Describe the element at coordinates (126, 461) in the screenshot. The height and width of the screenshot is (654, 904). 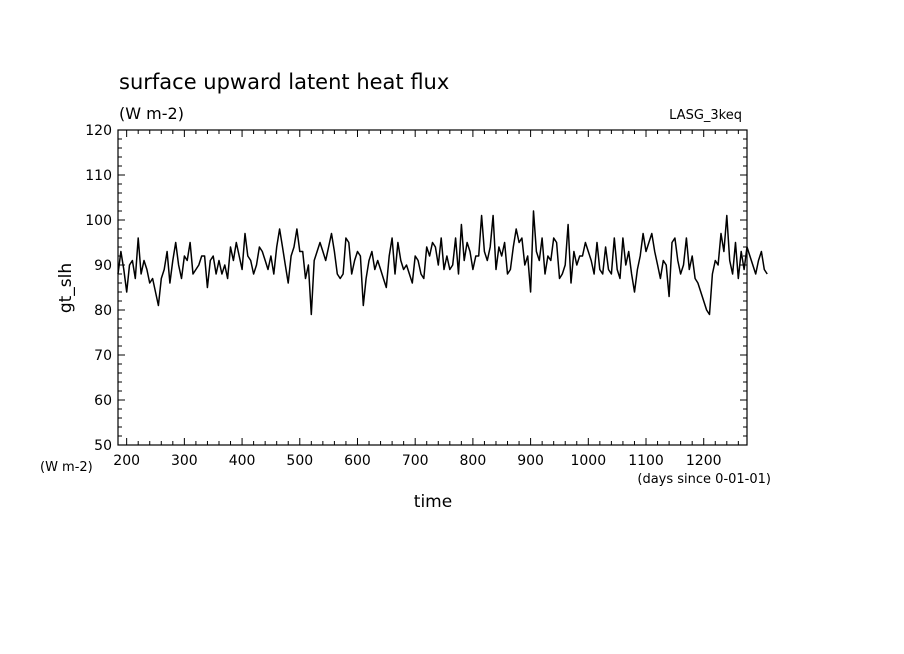
I see `x-tick-label: 200` at that location.